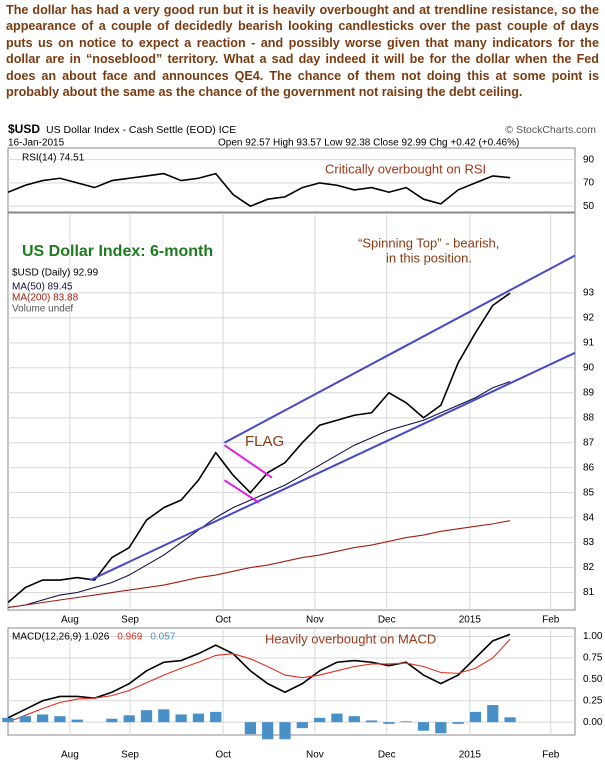  Describe the element at coordinates (593, 700) in the screenshot. I see `y-tick-label: 0.25` at that location.